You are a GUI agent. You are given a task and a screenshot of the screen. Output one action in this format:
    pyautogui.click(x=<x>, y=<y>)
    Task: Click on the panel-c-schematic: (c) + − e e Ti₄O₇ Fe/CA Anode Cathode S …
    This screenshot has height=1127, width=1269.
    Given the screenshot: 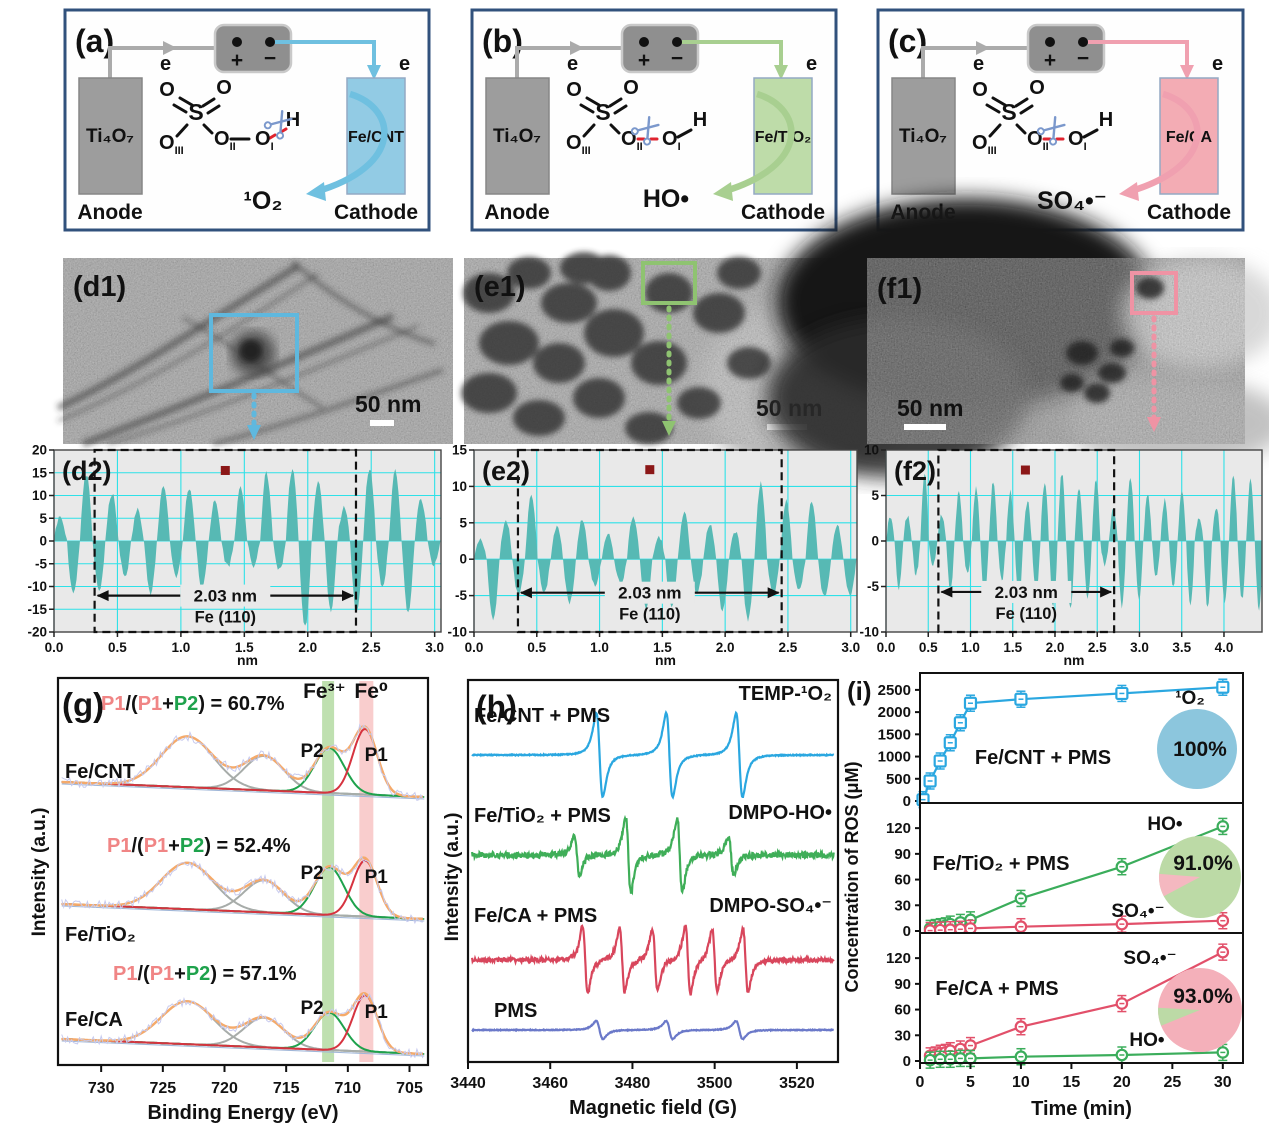 What is the action you would take?
    pyautogui.click(x=1060, y=120)
    